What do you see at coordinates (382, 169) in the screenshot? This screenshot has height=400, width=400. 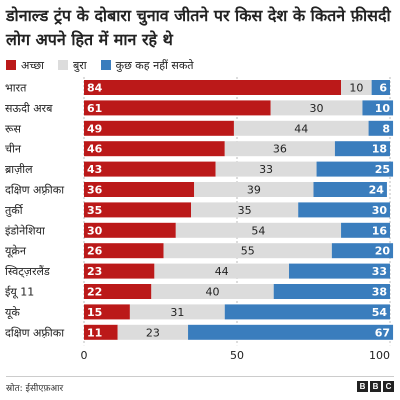 I see `data-label: 25` at bounding box center [382, 169].